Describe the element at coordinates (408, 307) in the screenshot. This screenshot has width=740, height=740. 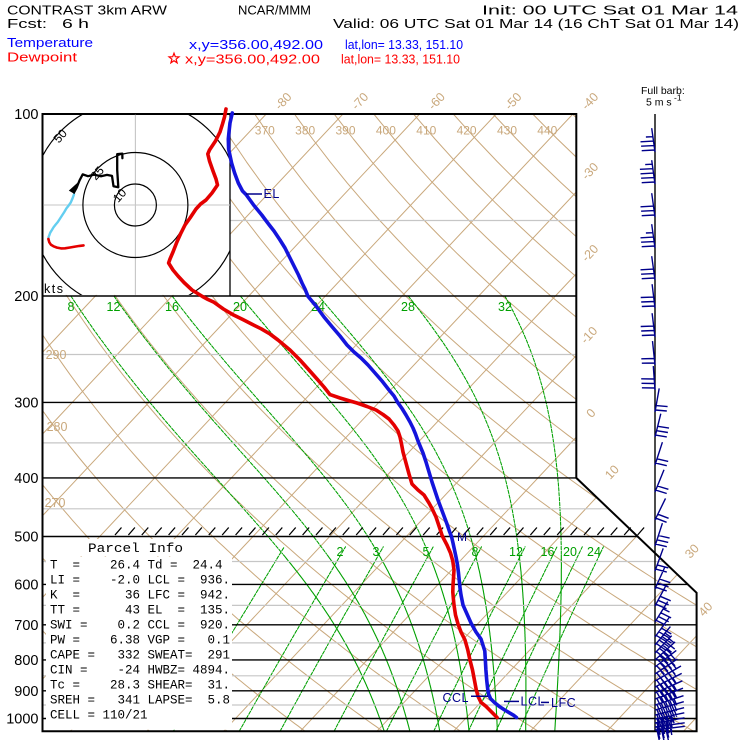
I see `svg-text: 28` at that location.